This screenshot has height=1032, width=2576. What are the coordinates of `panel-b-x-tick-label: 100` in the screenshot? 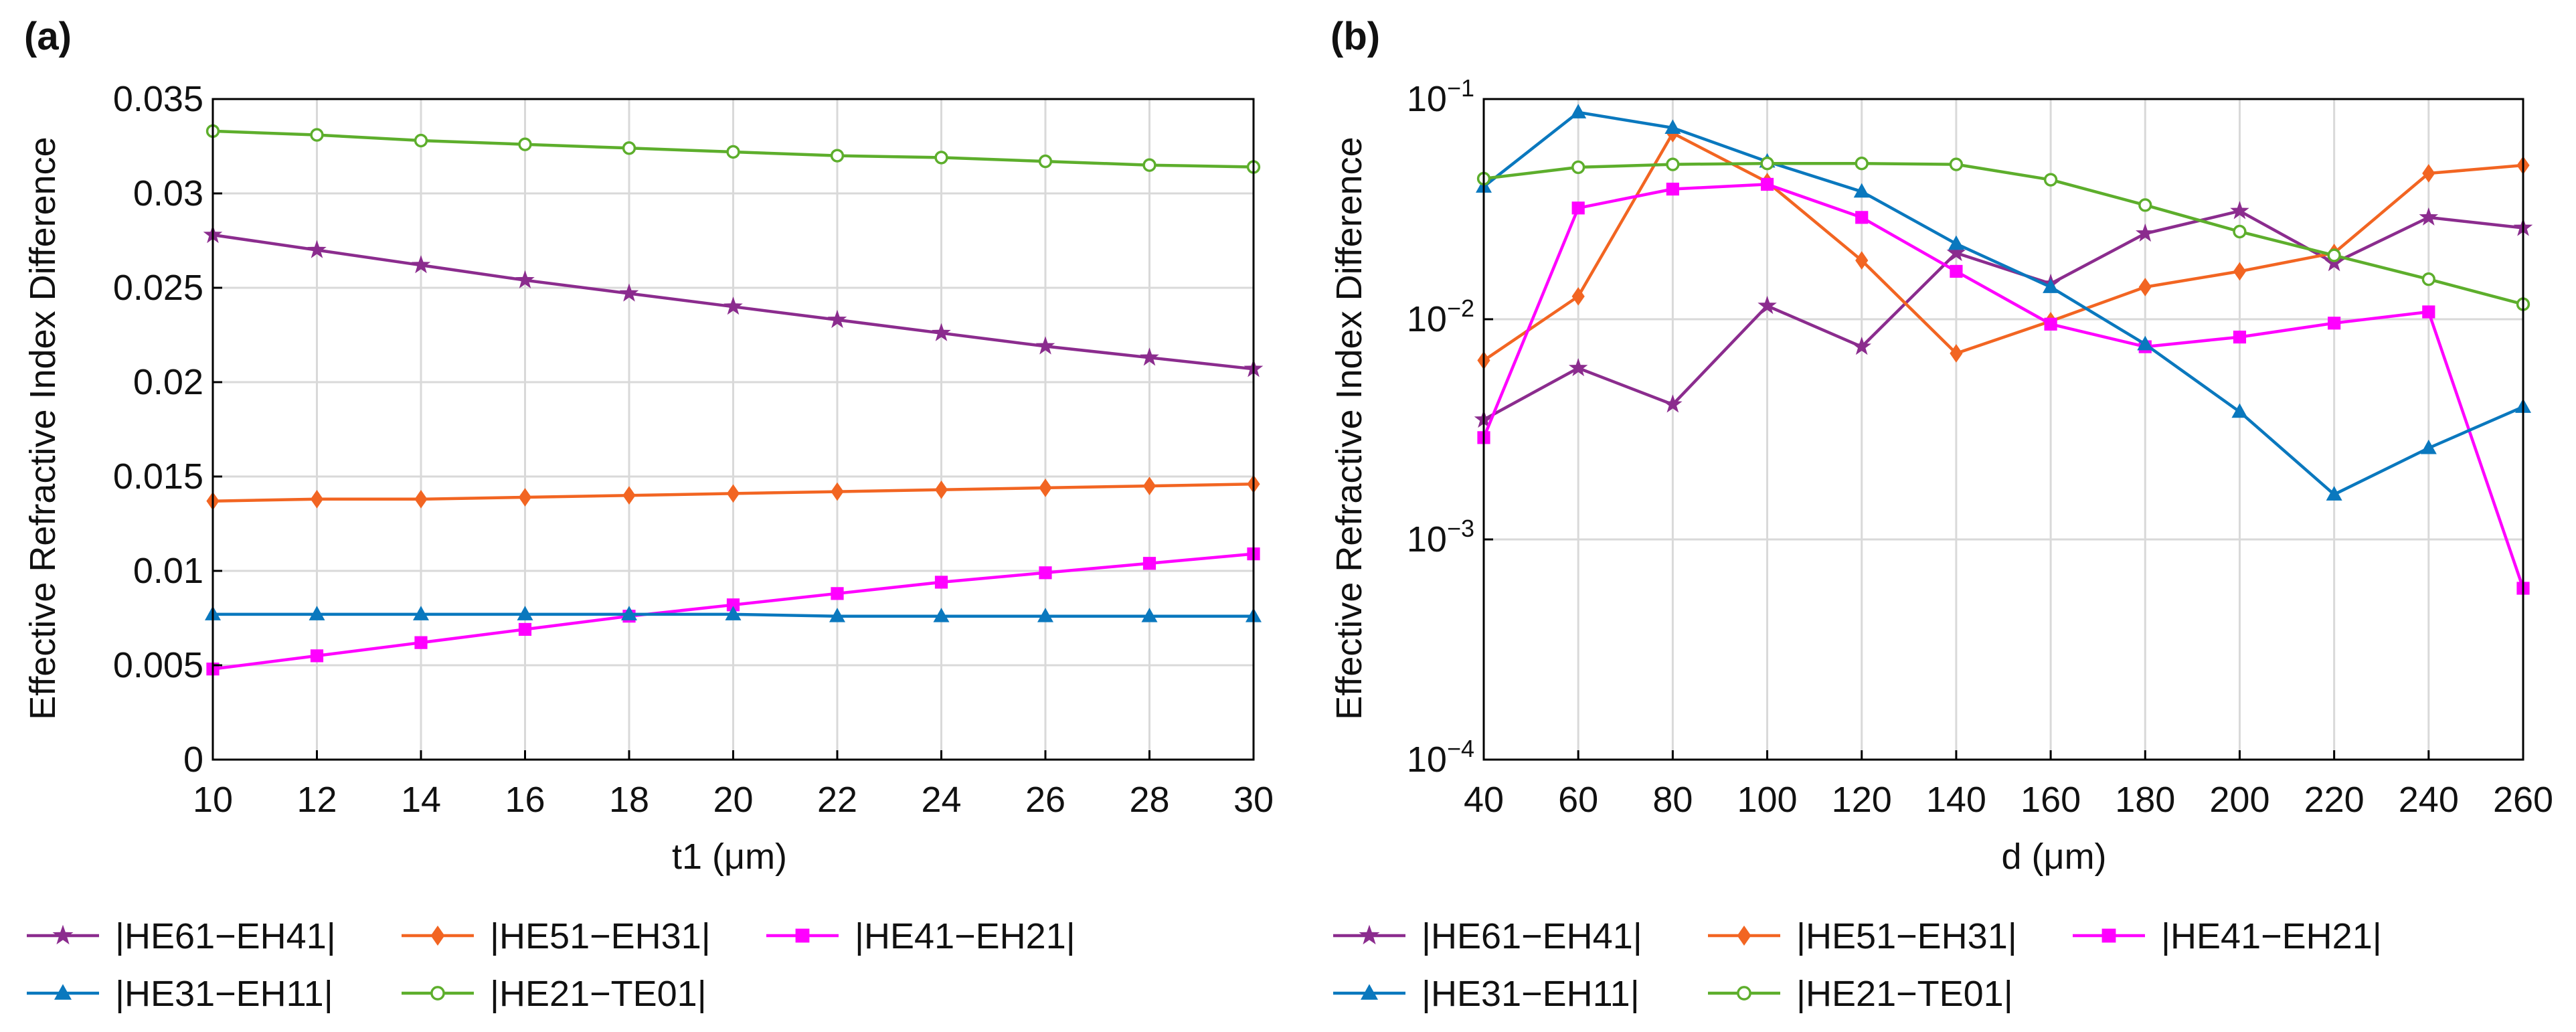 It's located at (1767, 800).